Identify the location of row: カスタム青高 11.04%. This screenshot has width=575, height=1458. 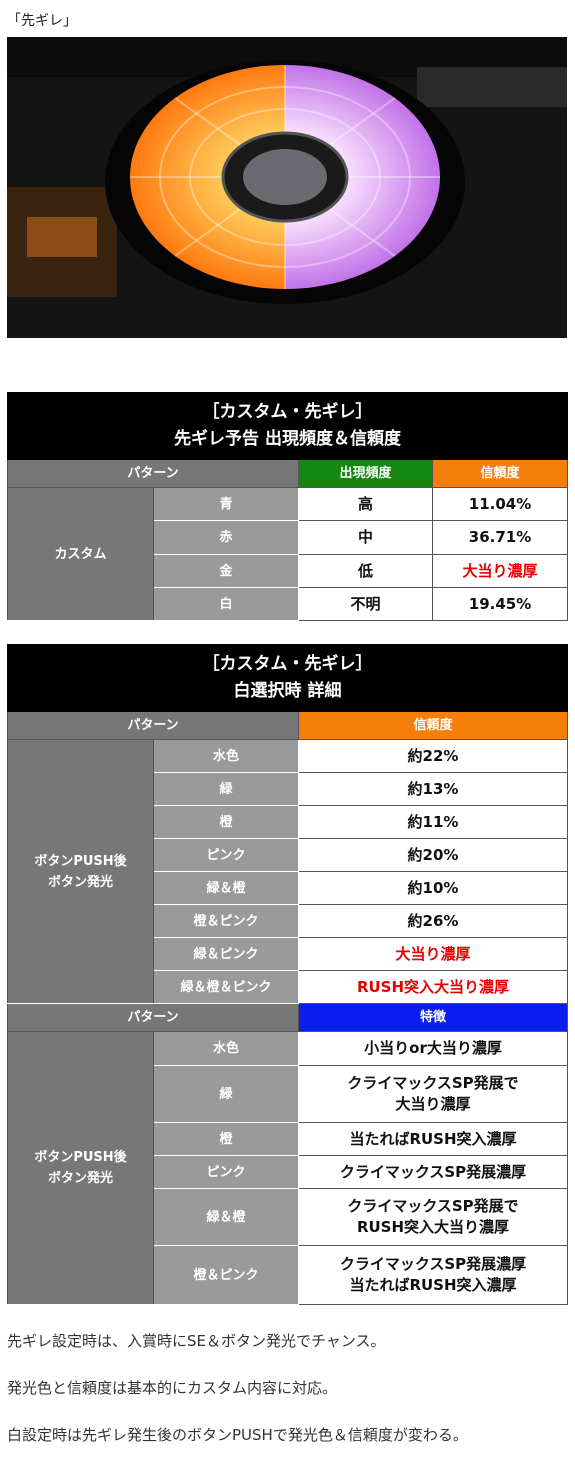
(288, 554).